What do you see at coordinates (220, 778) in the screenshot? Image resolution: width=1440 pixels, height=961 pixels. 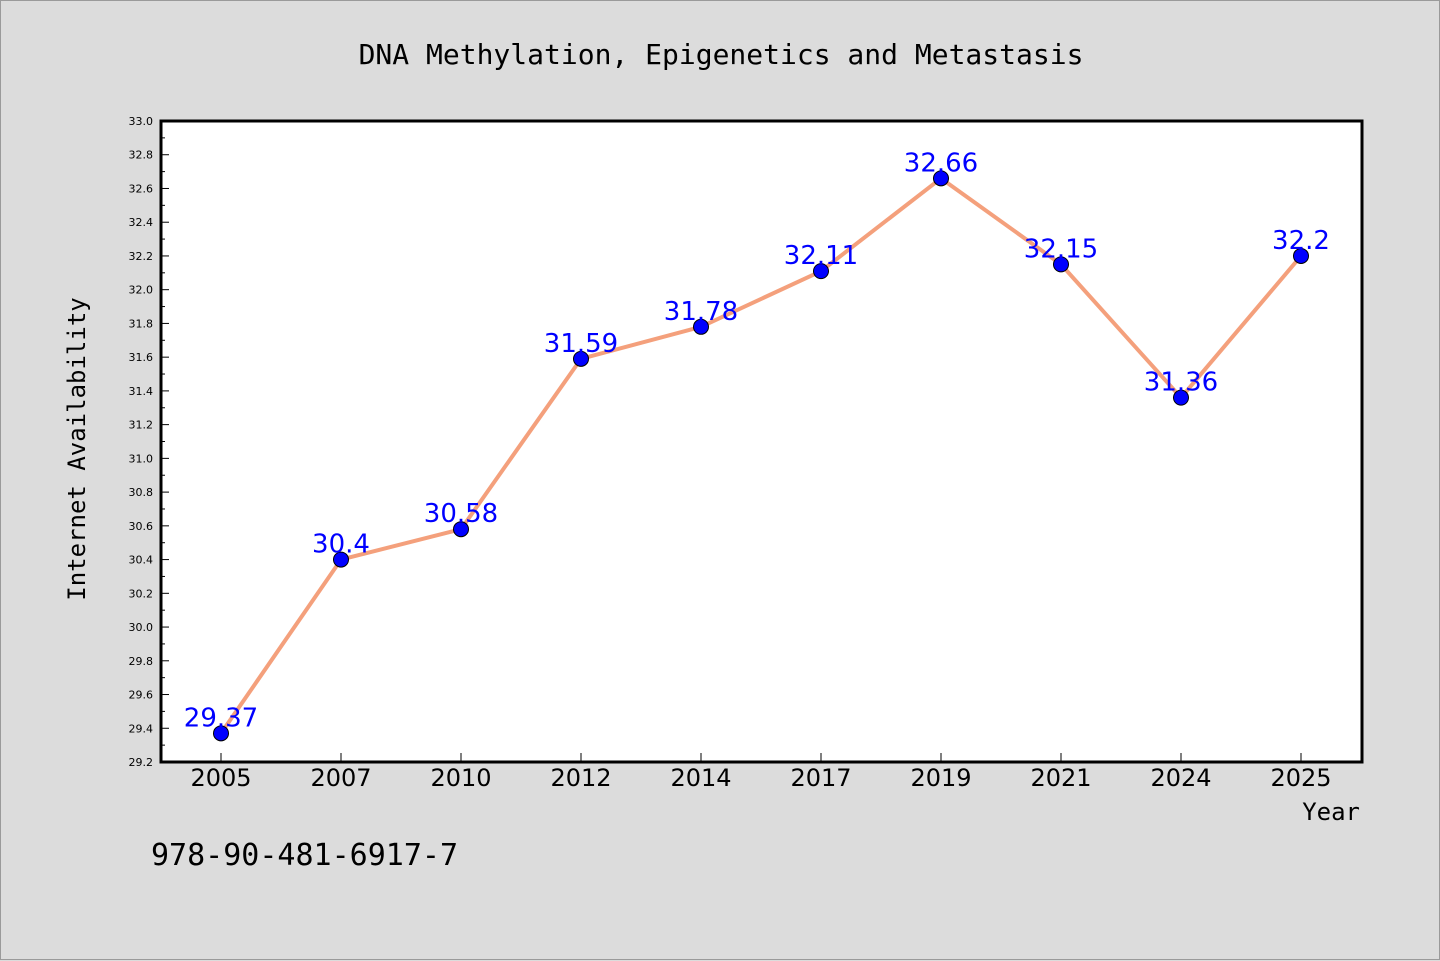 I see `x-tick-label: 2005` at bounding box center [220, 778].